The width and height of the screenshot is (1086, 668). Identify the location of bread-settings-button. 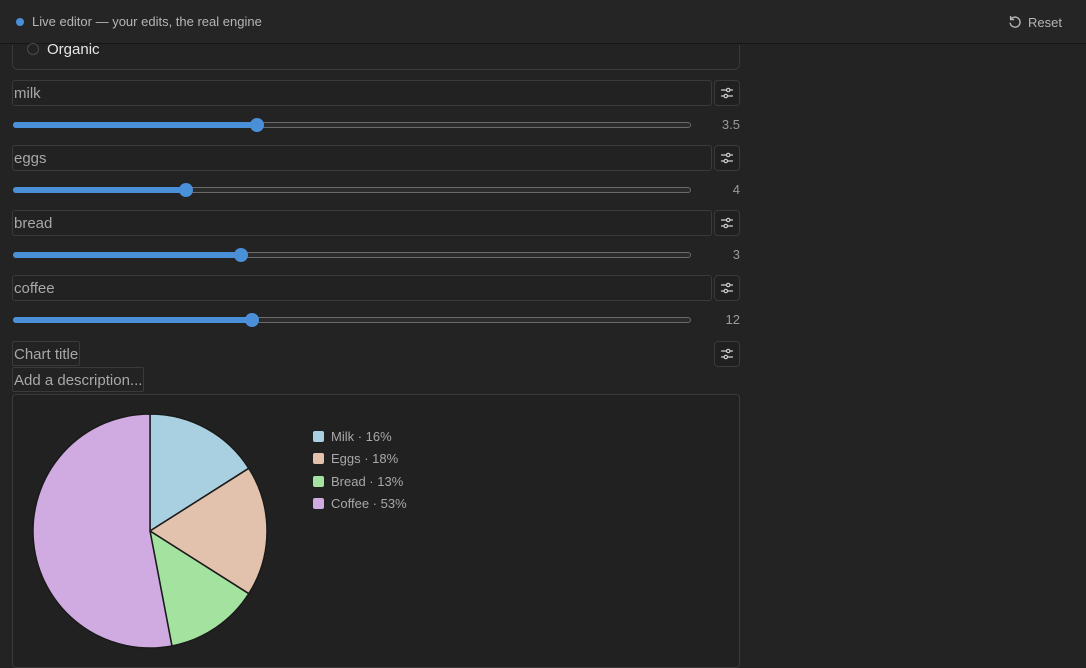
(727, 223).